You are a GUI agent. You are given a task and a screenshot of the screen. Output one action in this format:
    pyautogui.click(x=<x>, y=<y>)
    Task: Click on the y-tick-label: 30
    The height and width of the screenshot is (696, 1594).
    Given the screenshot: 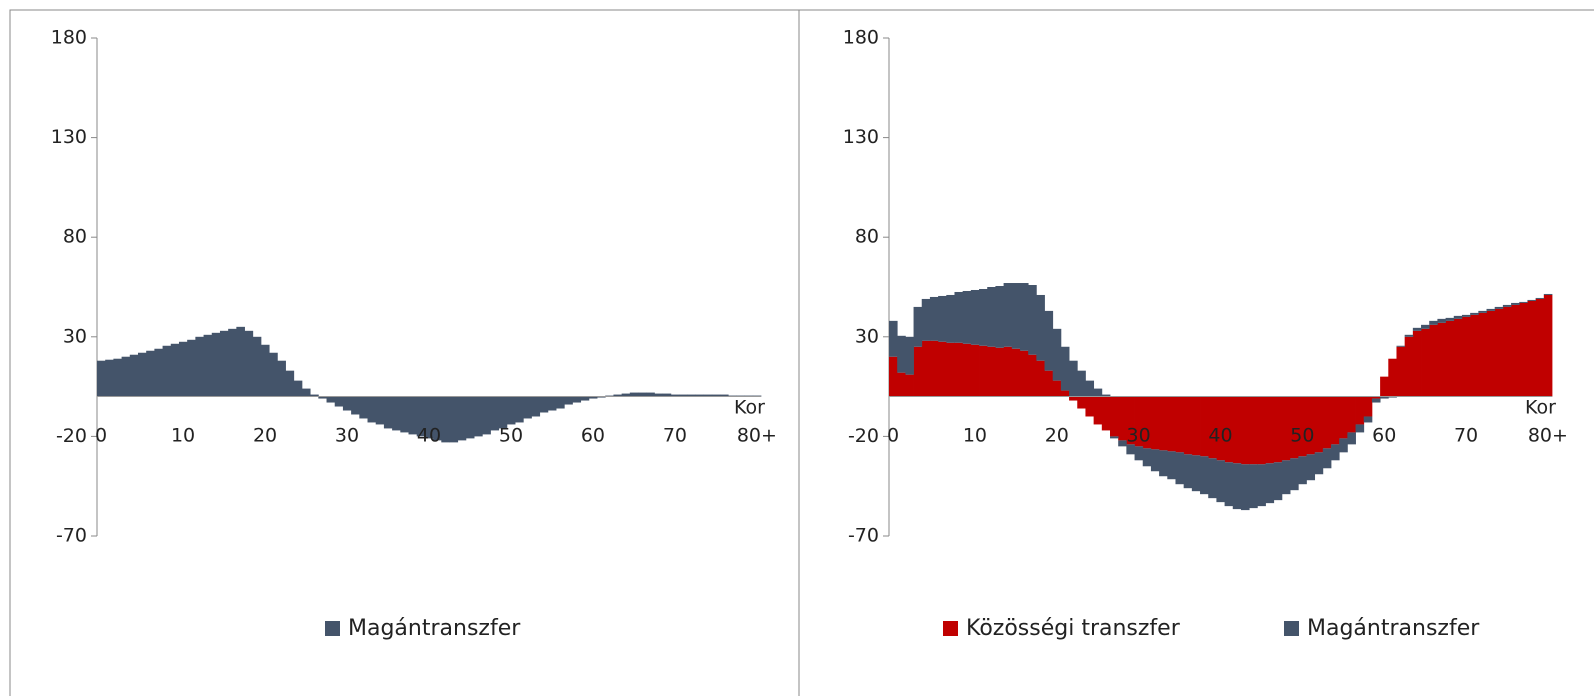 What is the action you would take?
    pyautogui.click(x=867, y=336)
    